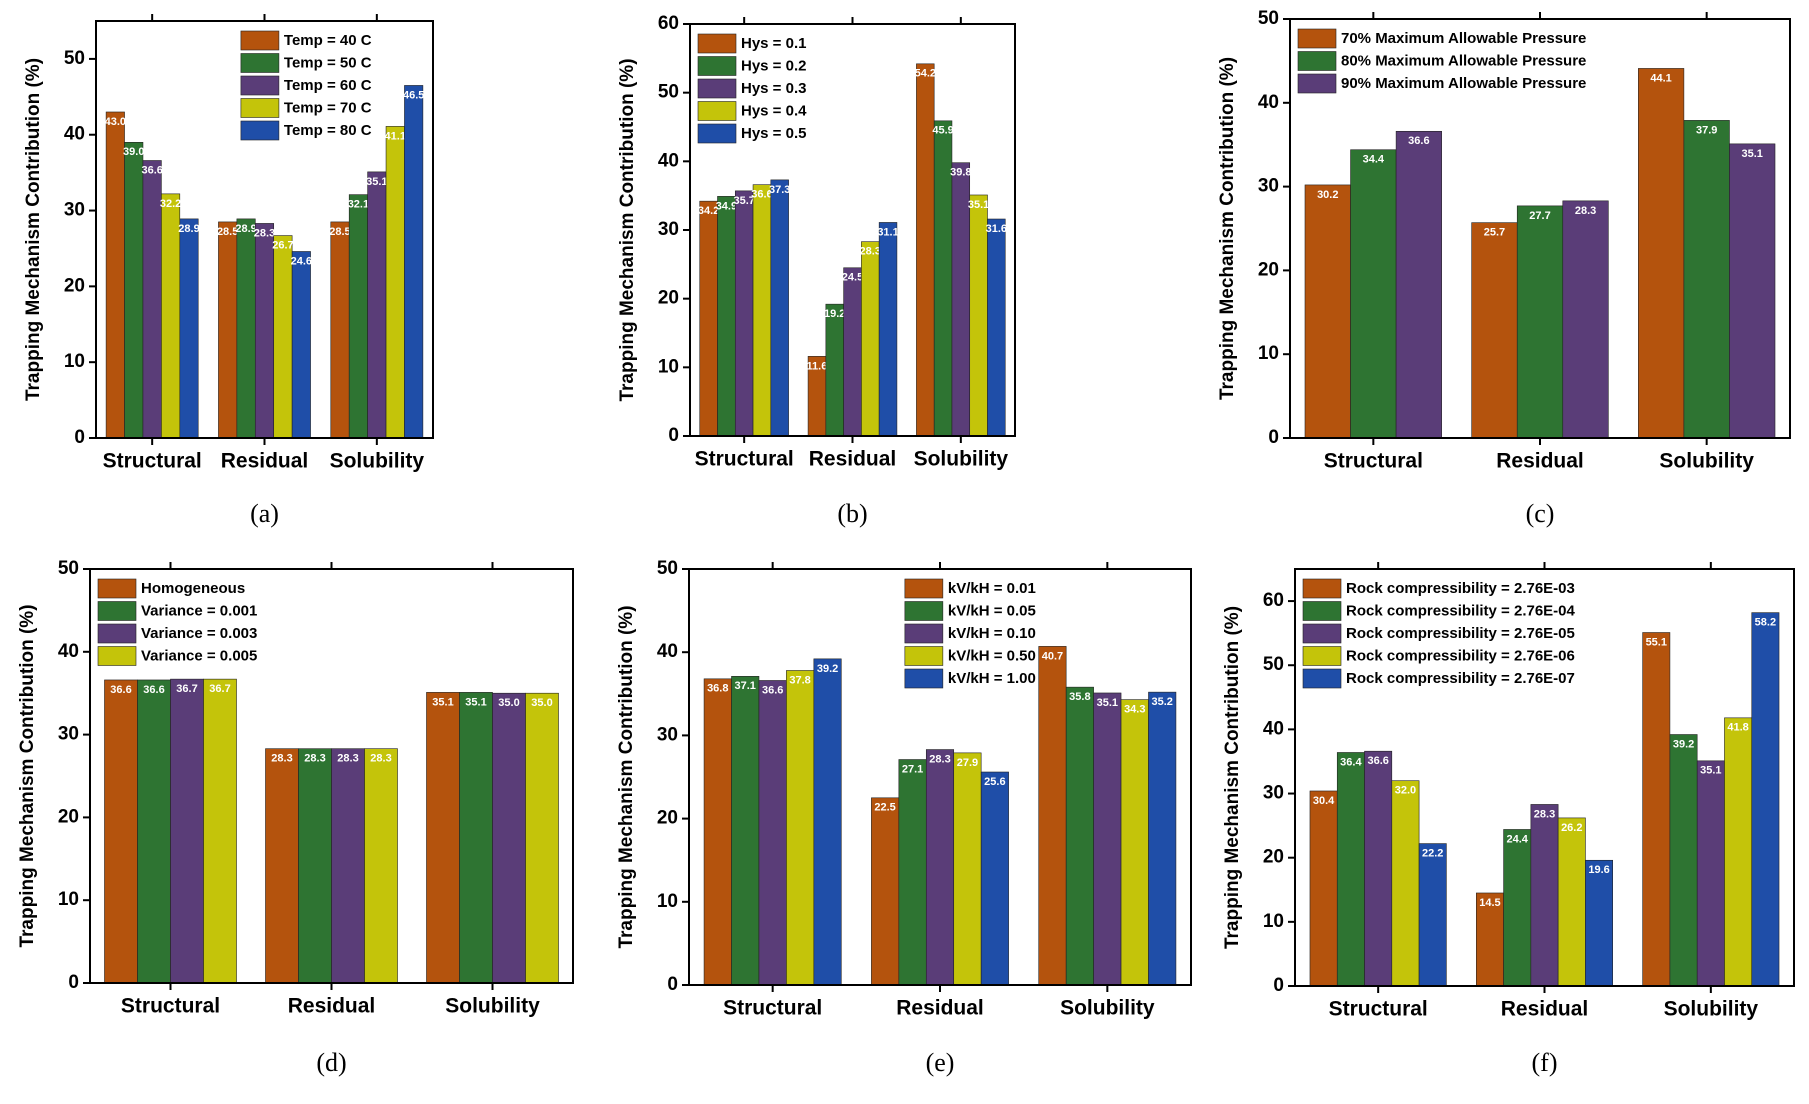 This screenshot has height=1104, width=1809. I want to click on value-label: 37.8, so click(799, 680).